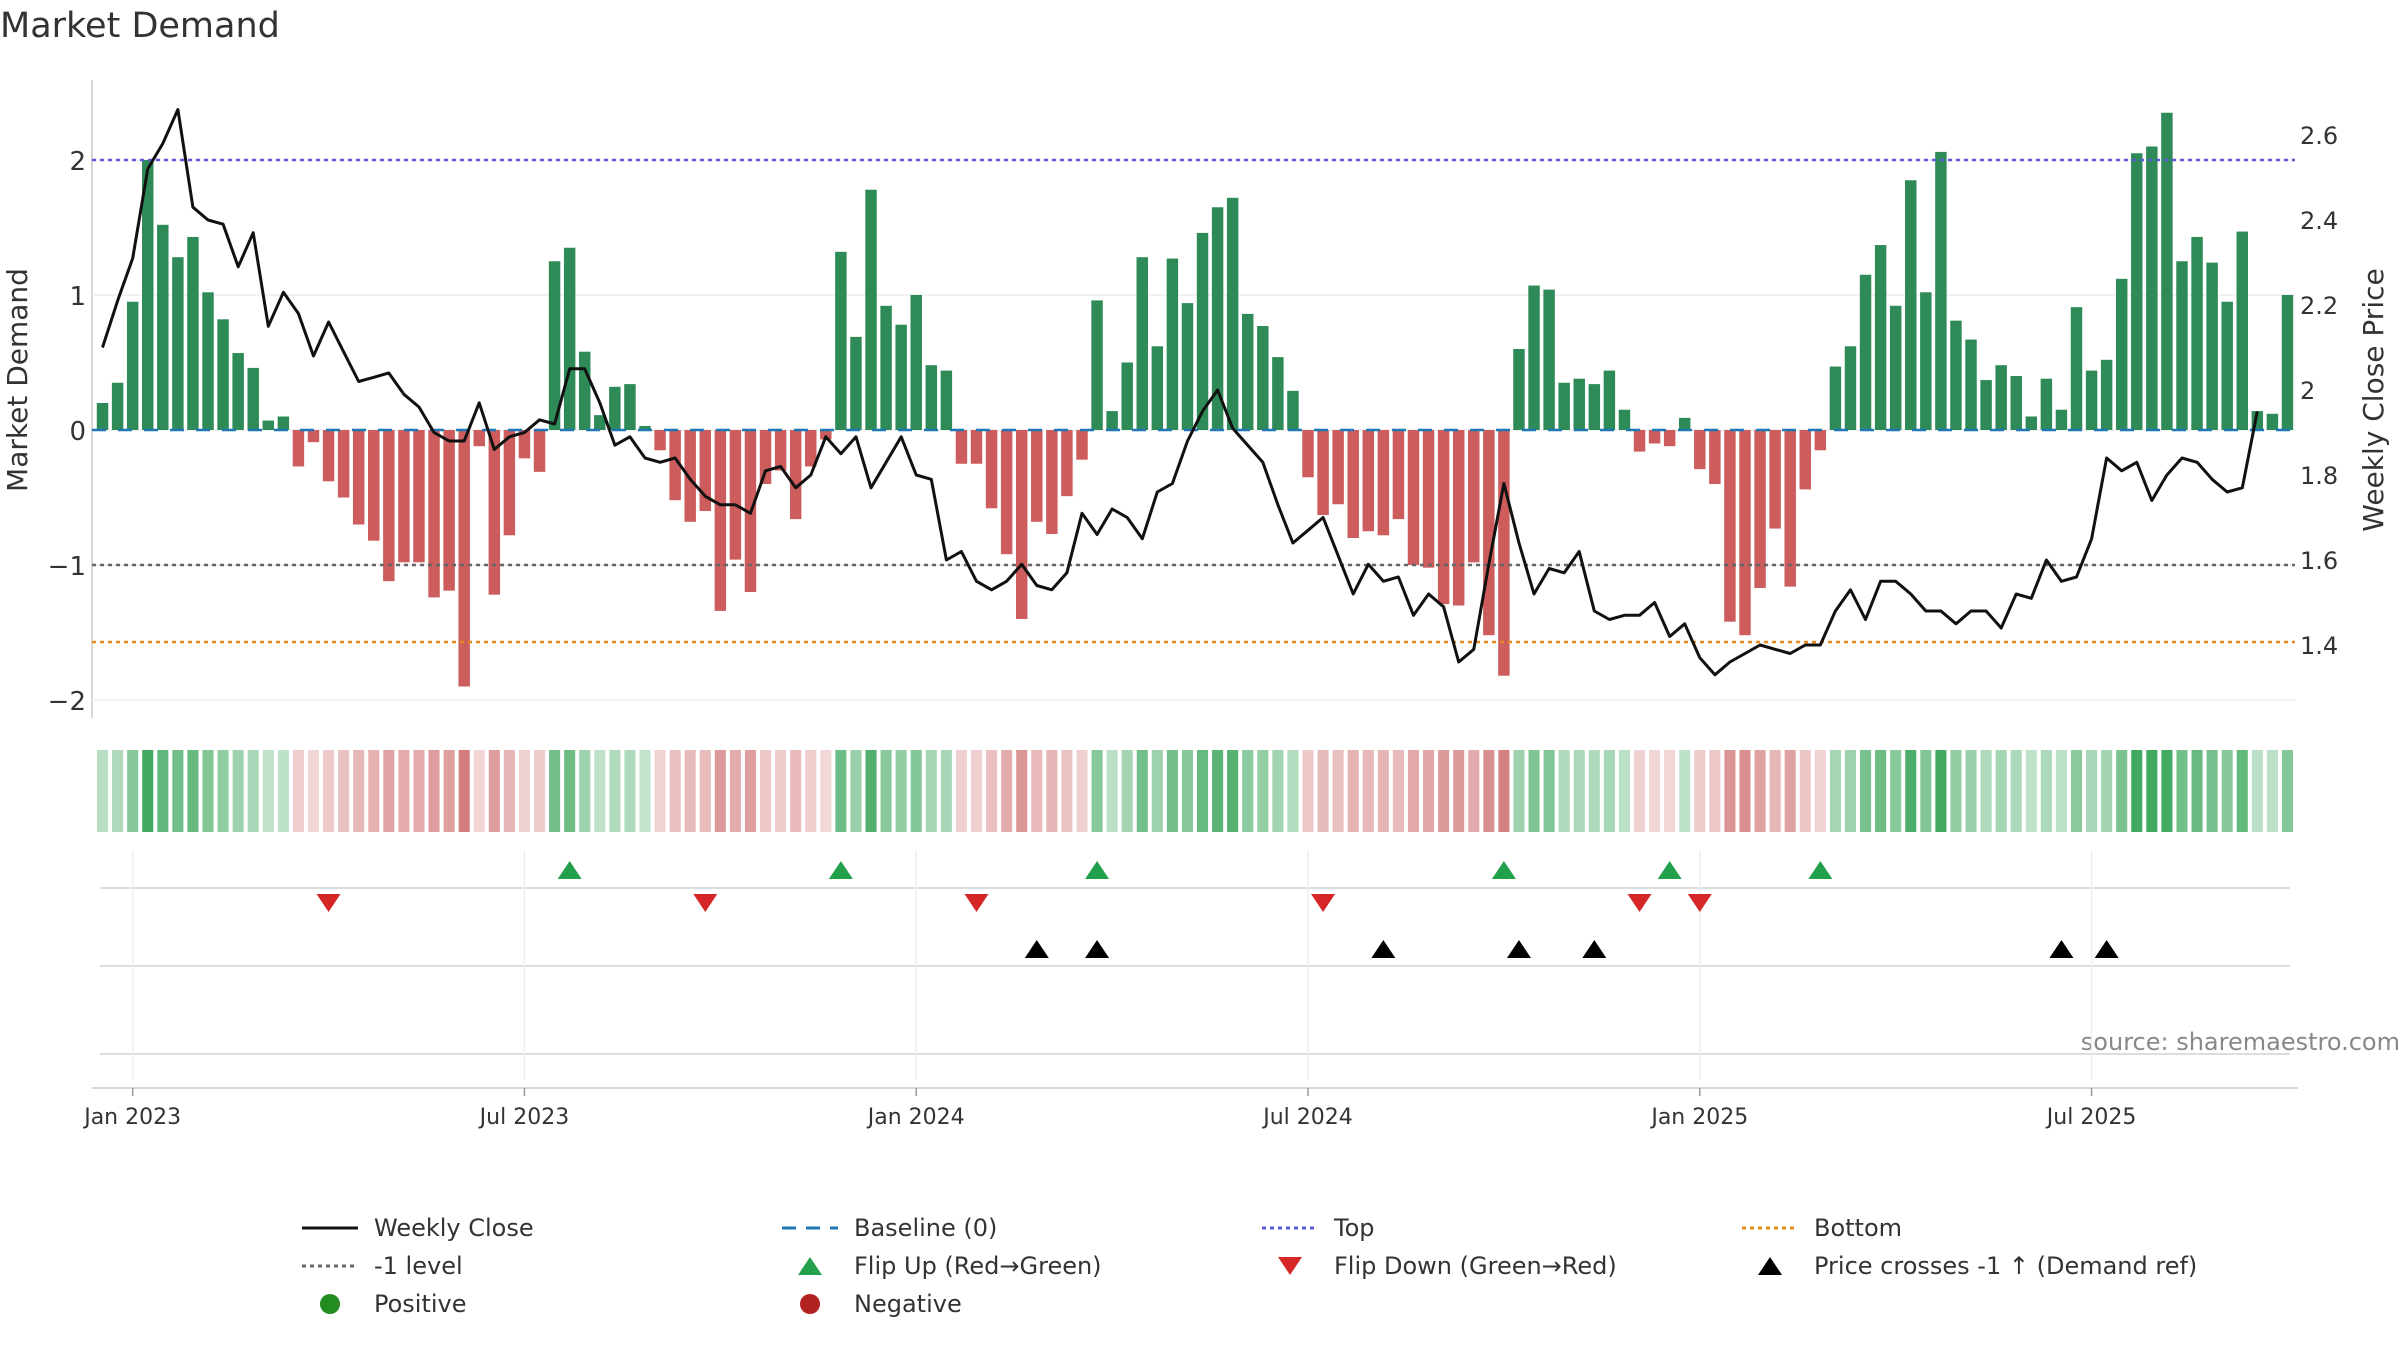  I want to click on price-cross-marker, so click(1383, 949).